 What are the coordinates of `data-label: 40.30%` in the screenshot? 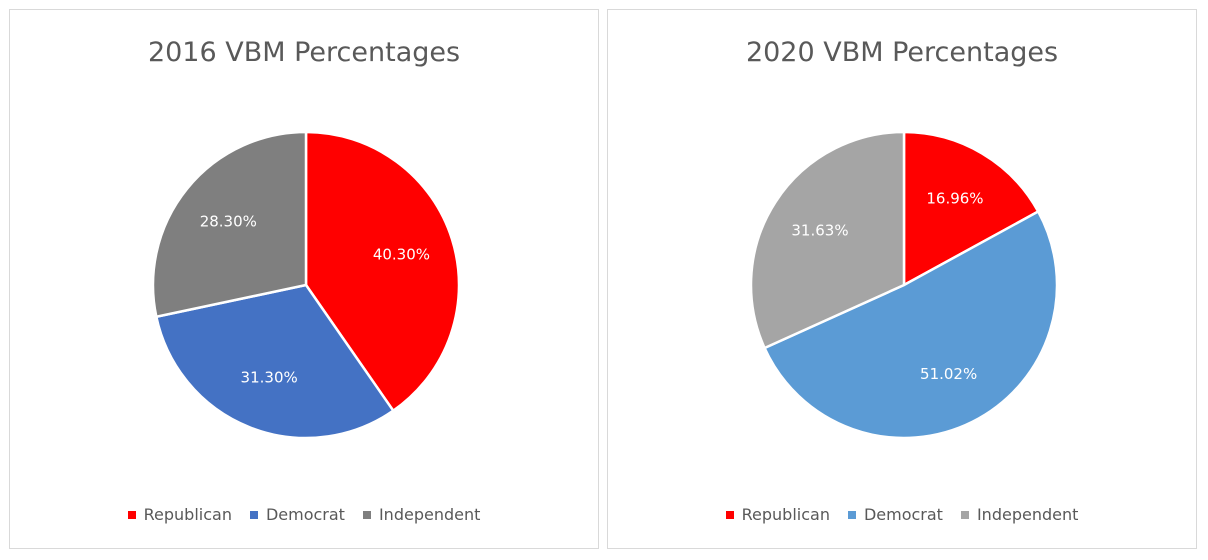 It's located at (401, 255).